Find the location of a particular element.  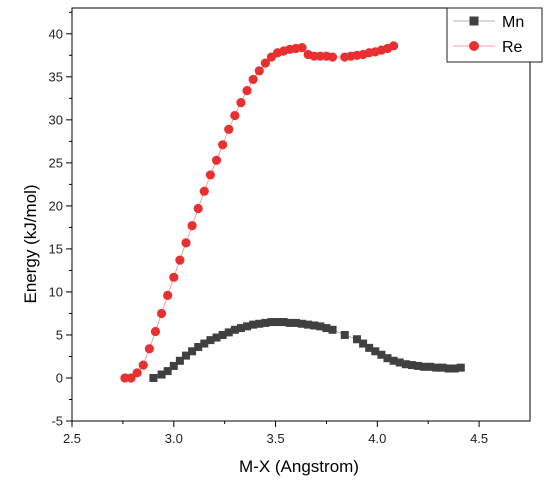

x-tick-label: 4.0 is located at coordinates (377, 438).